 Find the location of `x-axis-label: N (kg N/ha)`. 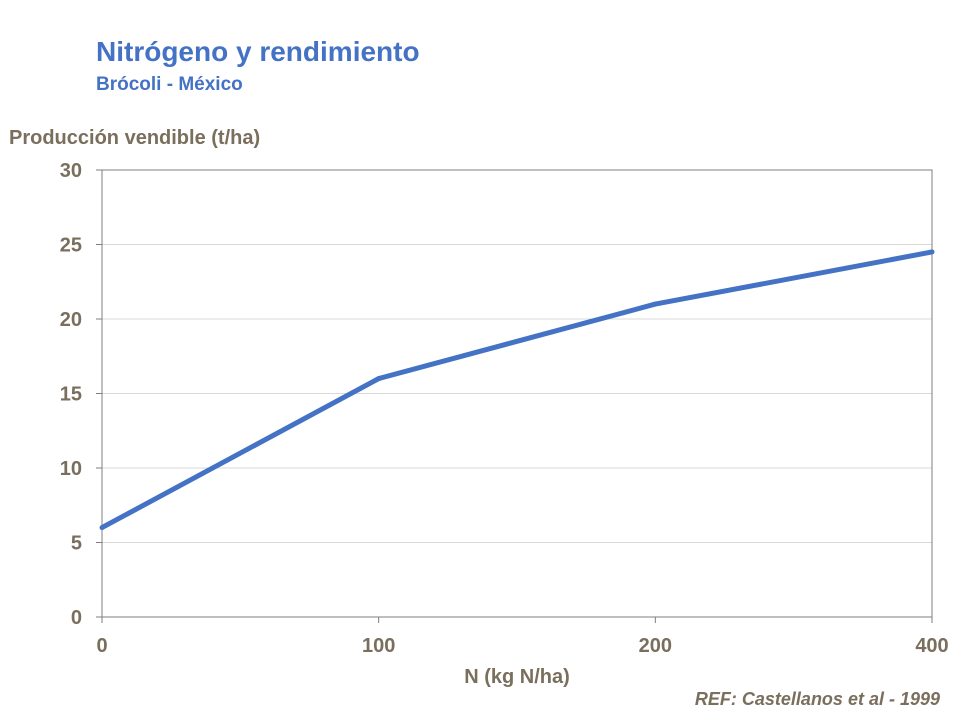

x-axis-label: N (kg N/ha) is located at coordinates (517, 677).